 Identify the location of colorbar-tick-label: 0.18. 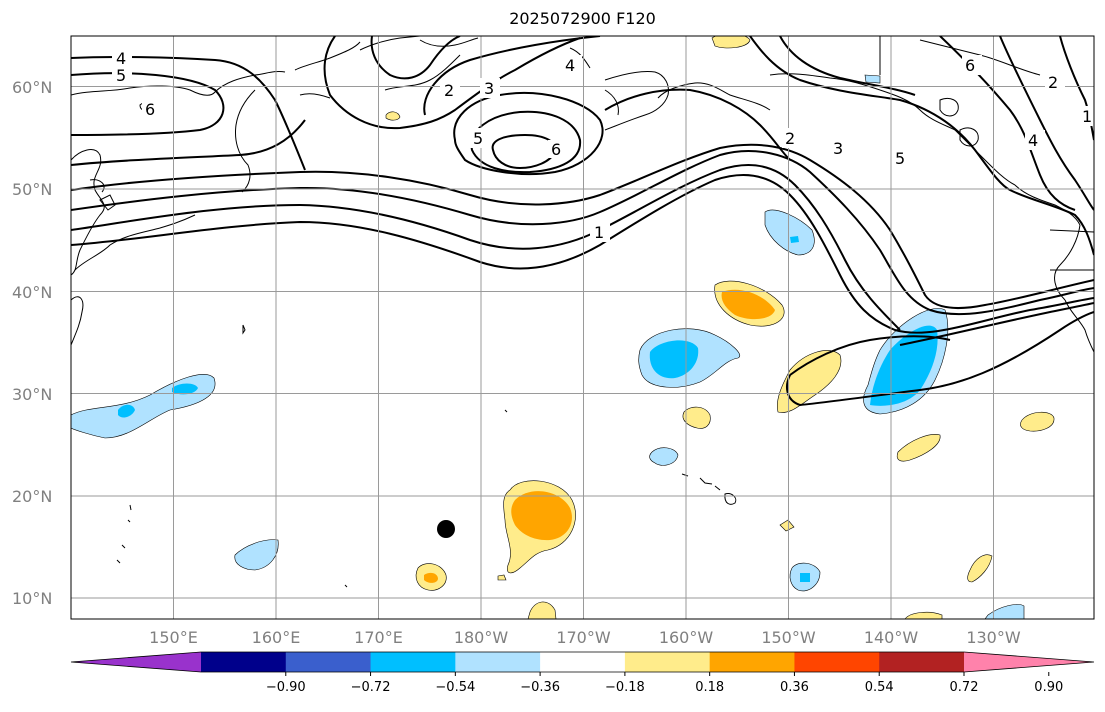
(709, 687).